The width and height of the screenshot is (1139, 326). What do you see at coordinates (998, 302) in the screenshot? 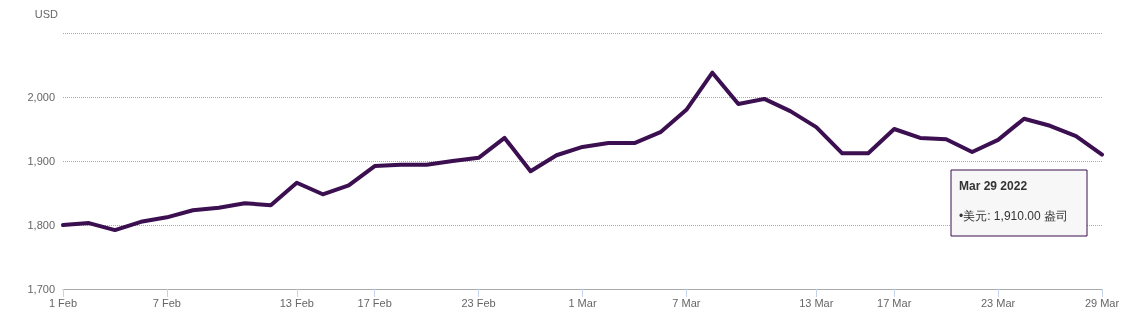
I see `x-tick-label: 23 Mar` at bounding box center [998, 302].